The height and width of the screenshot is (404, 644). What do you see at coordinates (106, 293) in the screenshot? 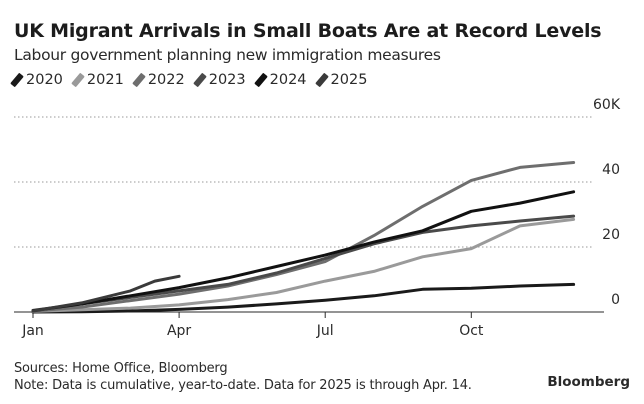
I see `series-line-2025` at bounding box center [106, 293].